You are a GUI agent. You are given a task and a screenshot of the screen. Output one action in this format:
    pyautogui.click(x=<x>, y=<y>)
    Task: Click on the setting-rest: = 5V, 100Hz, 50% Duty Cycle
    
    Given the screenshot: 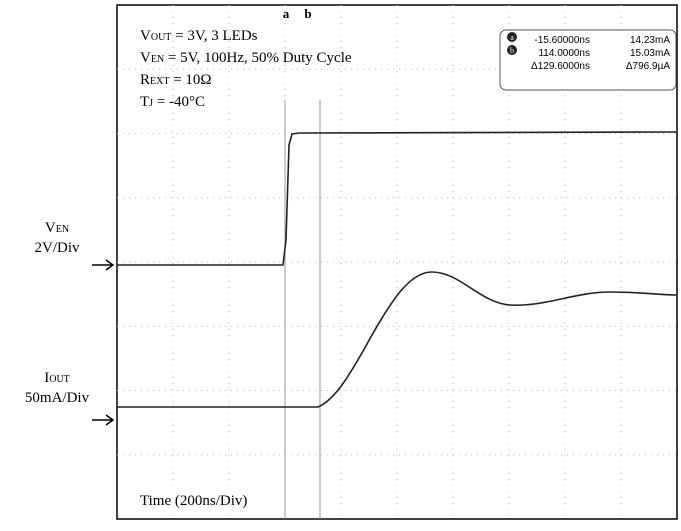 What is the action you would take?
    pyautogui.click(x=258, y=58)
    